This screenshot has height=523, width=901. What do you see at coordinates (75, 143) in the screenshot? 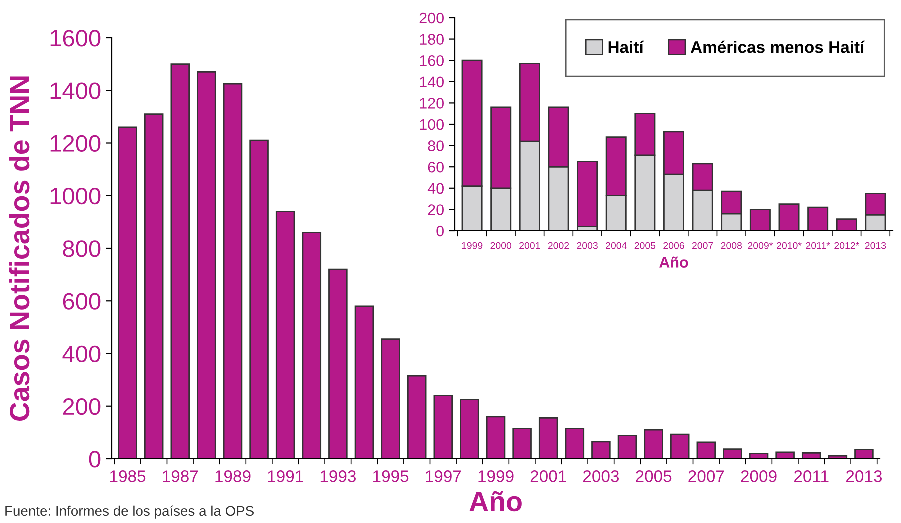
I see `y-tick-label: 1200` at bounding box center [75, 143].